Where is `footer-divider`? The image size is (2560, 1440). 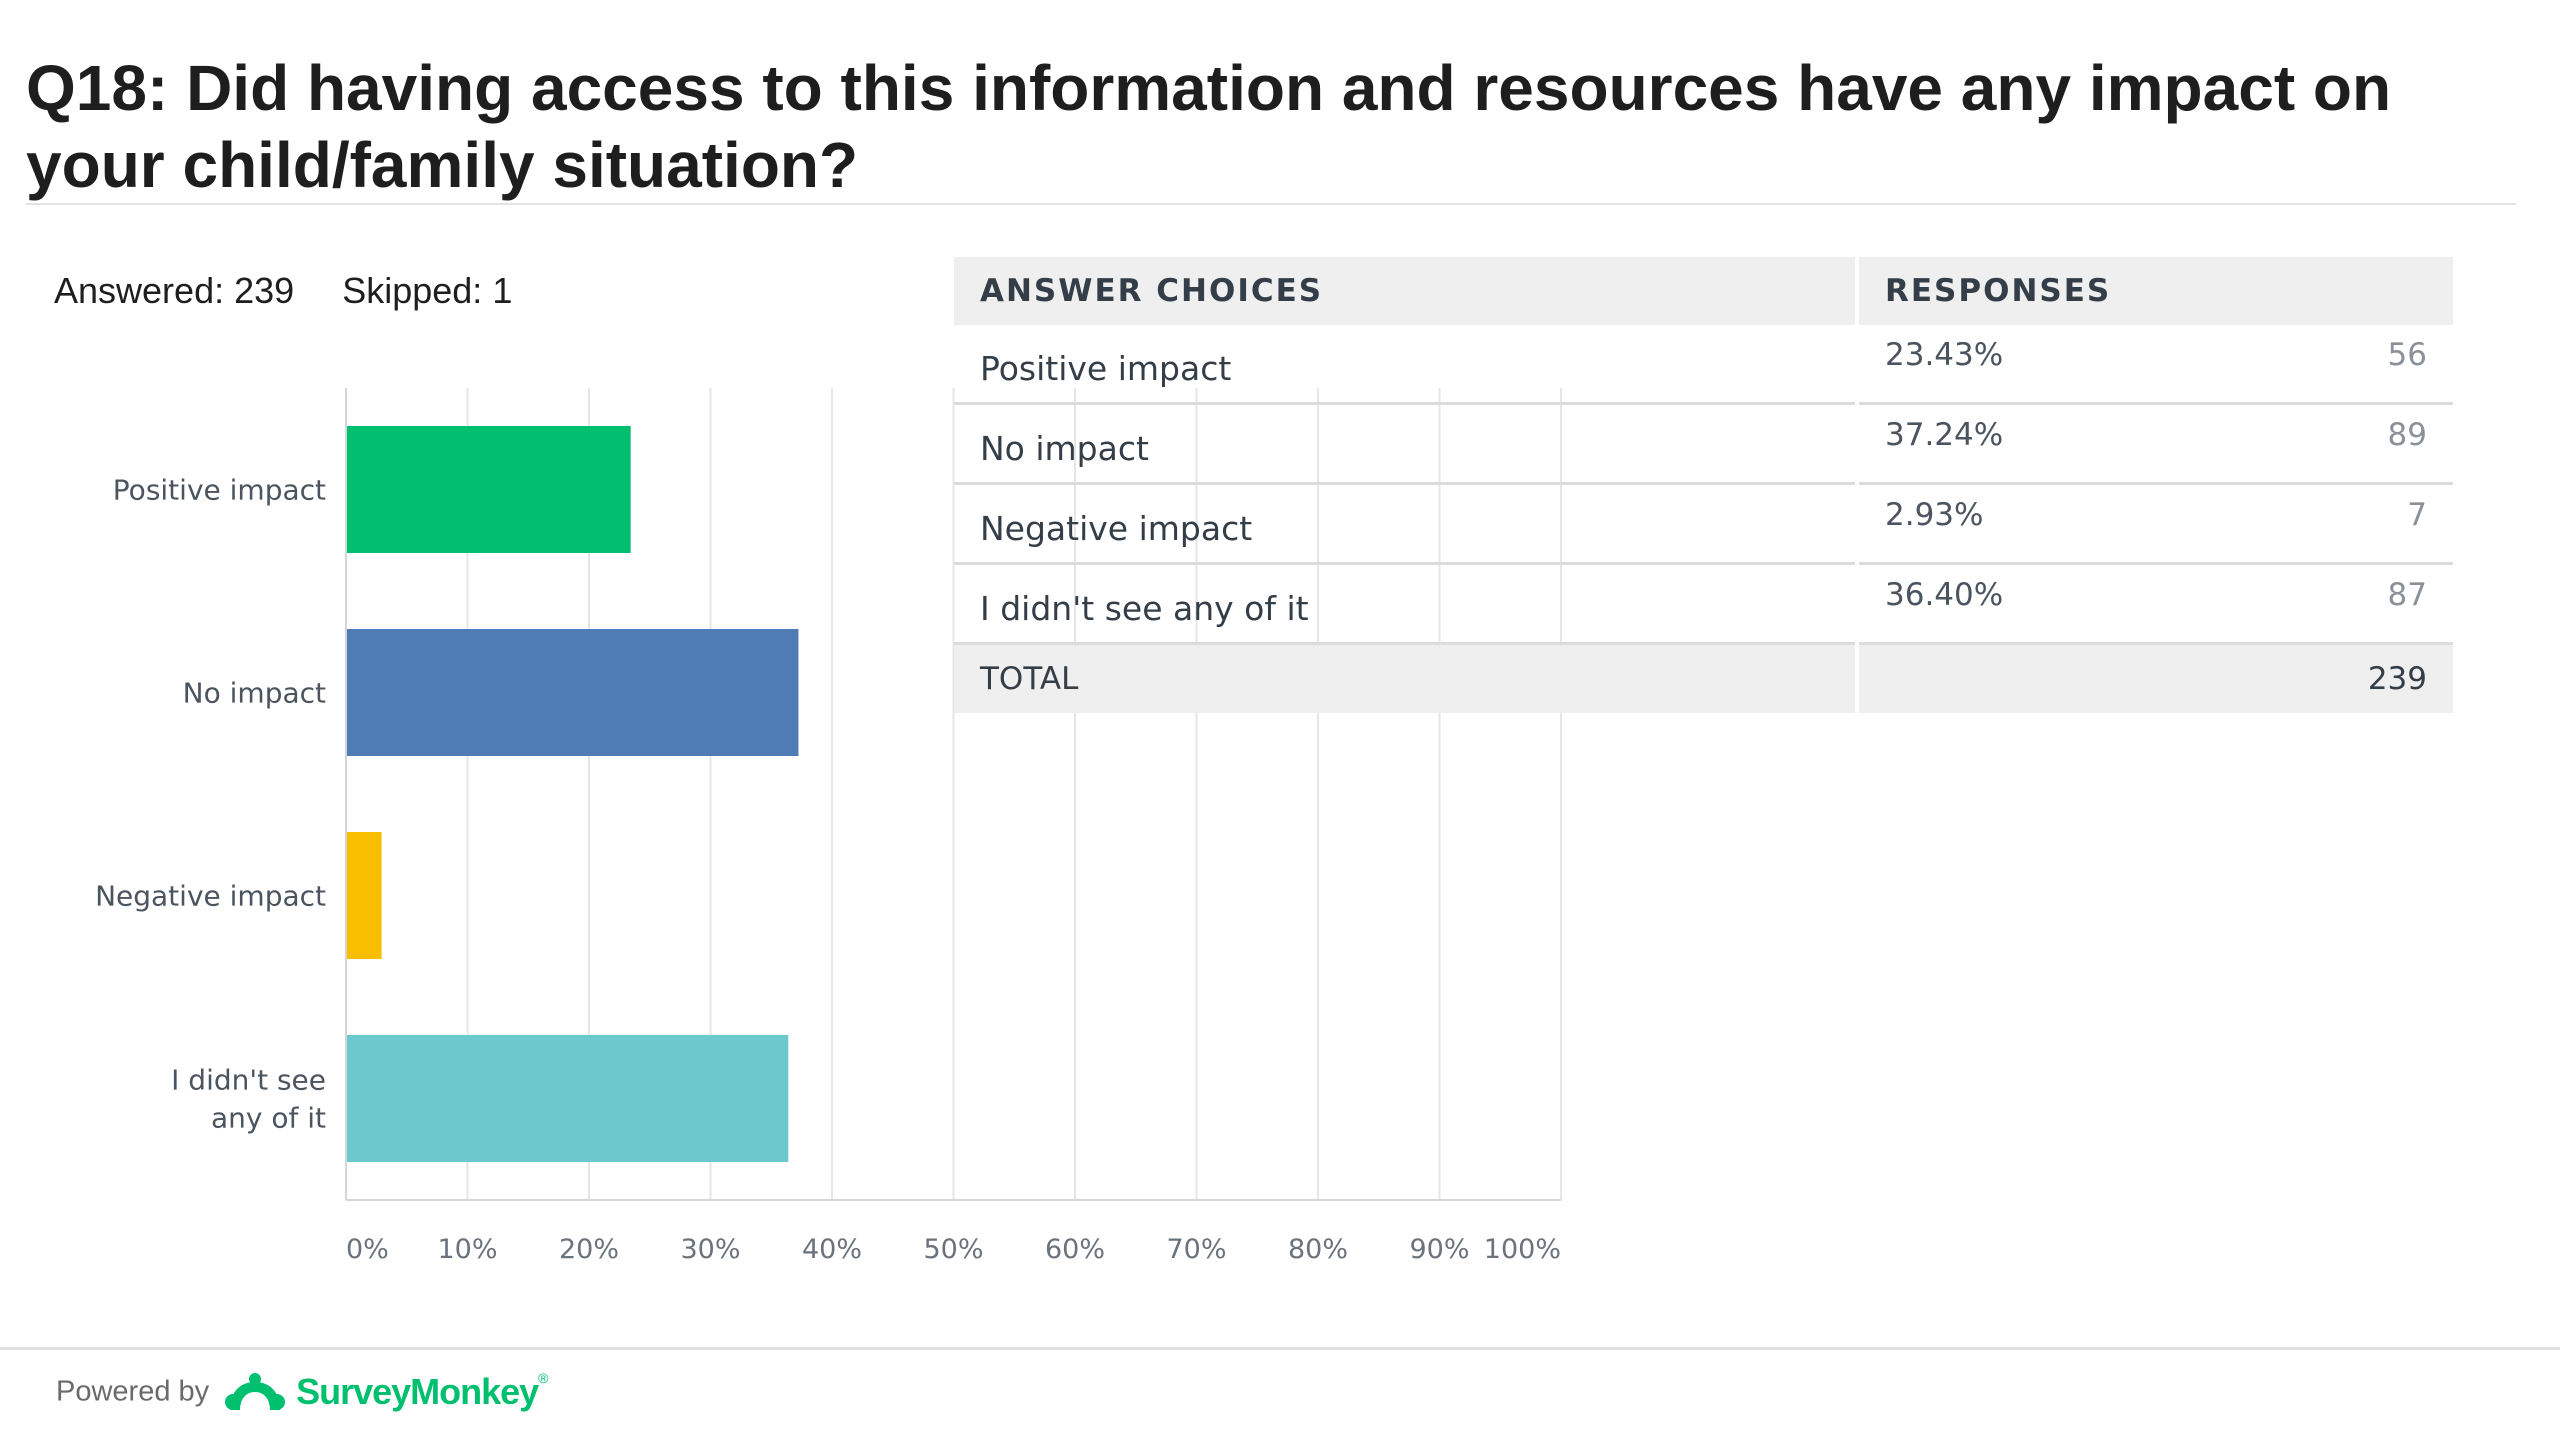
footer-divider is located at coordinates (1280, 1348).